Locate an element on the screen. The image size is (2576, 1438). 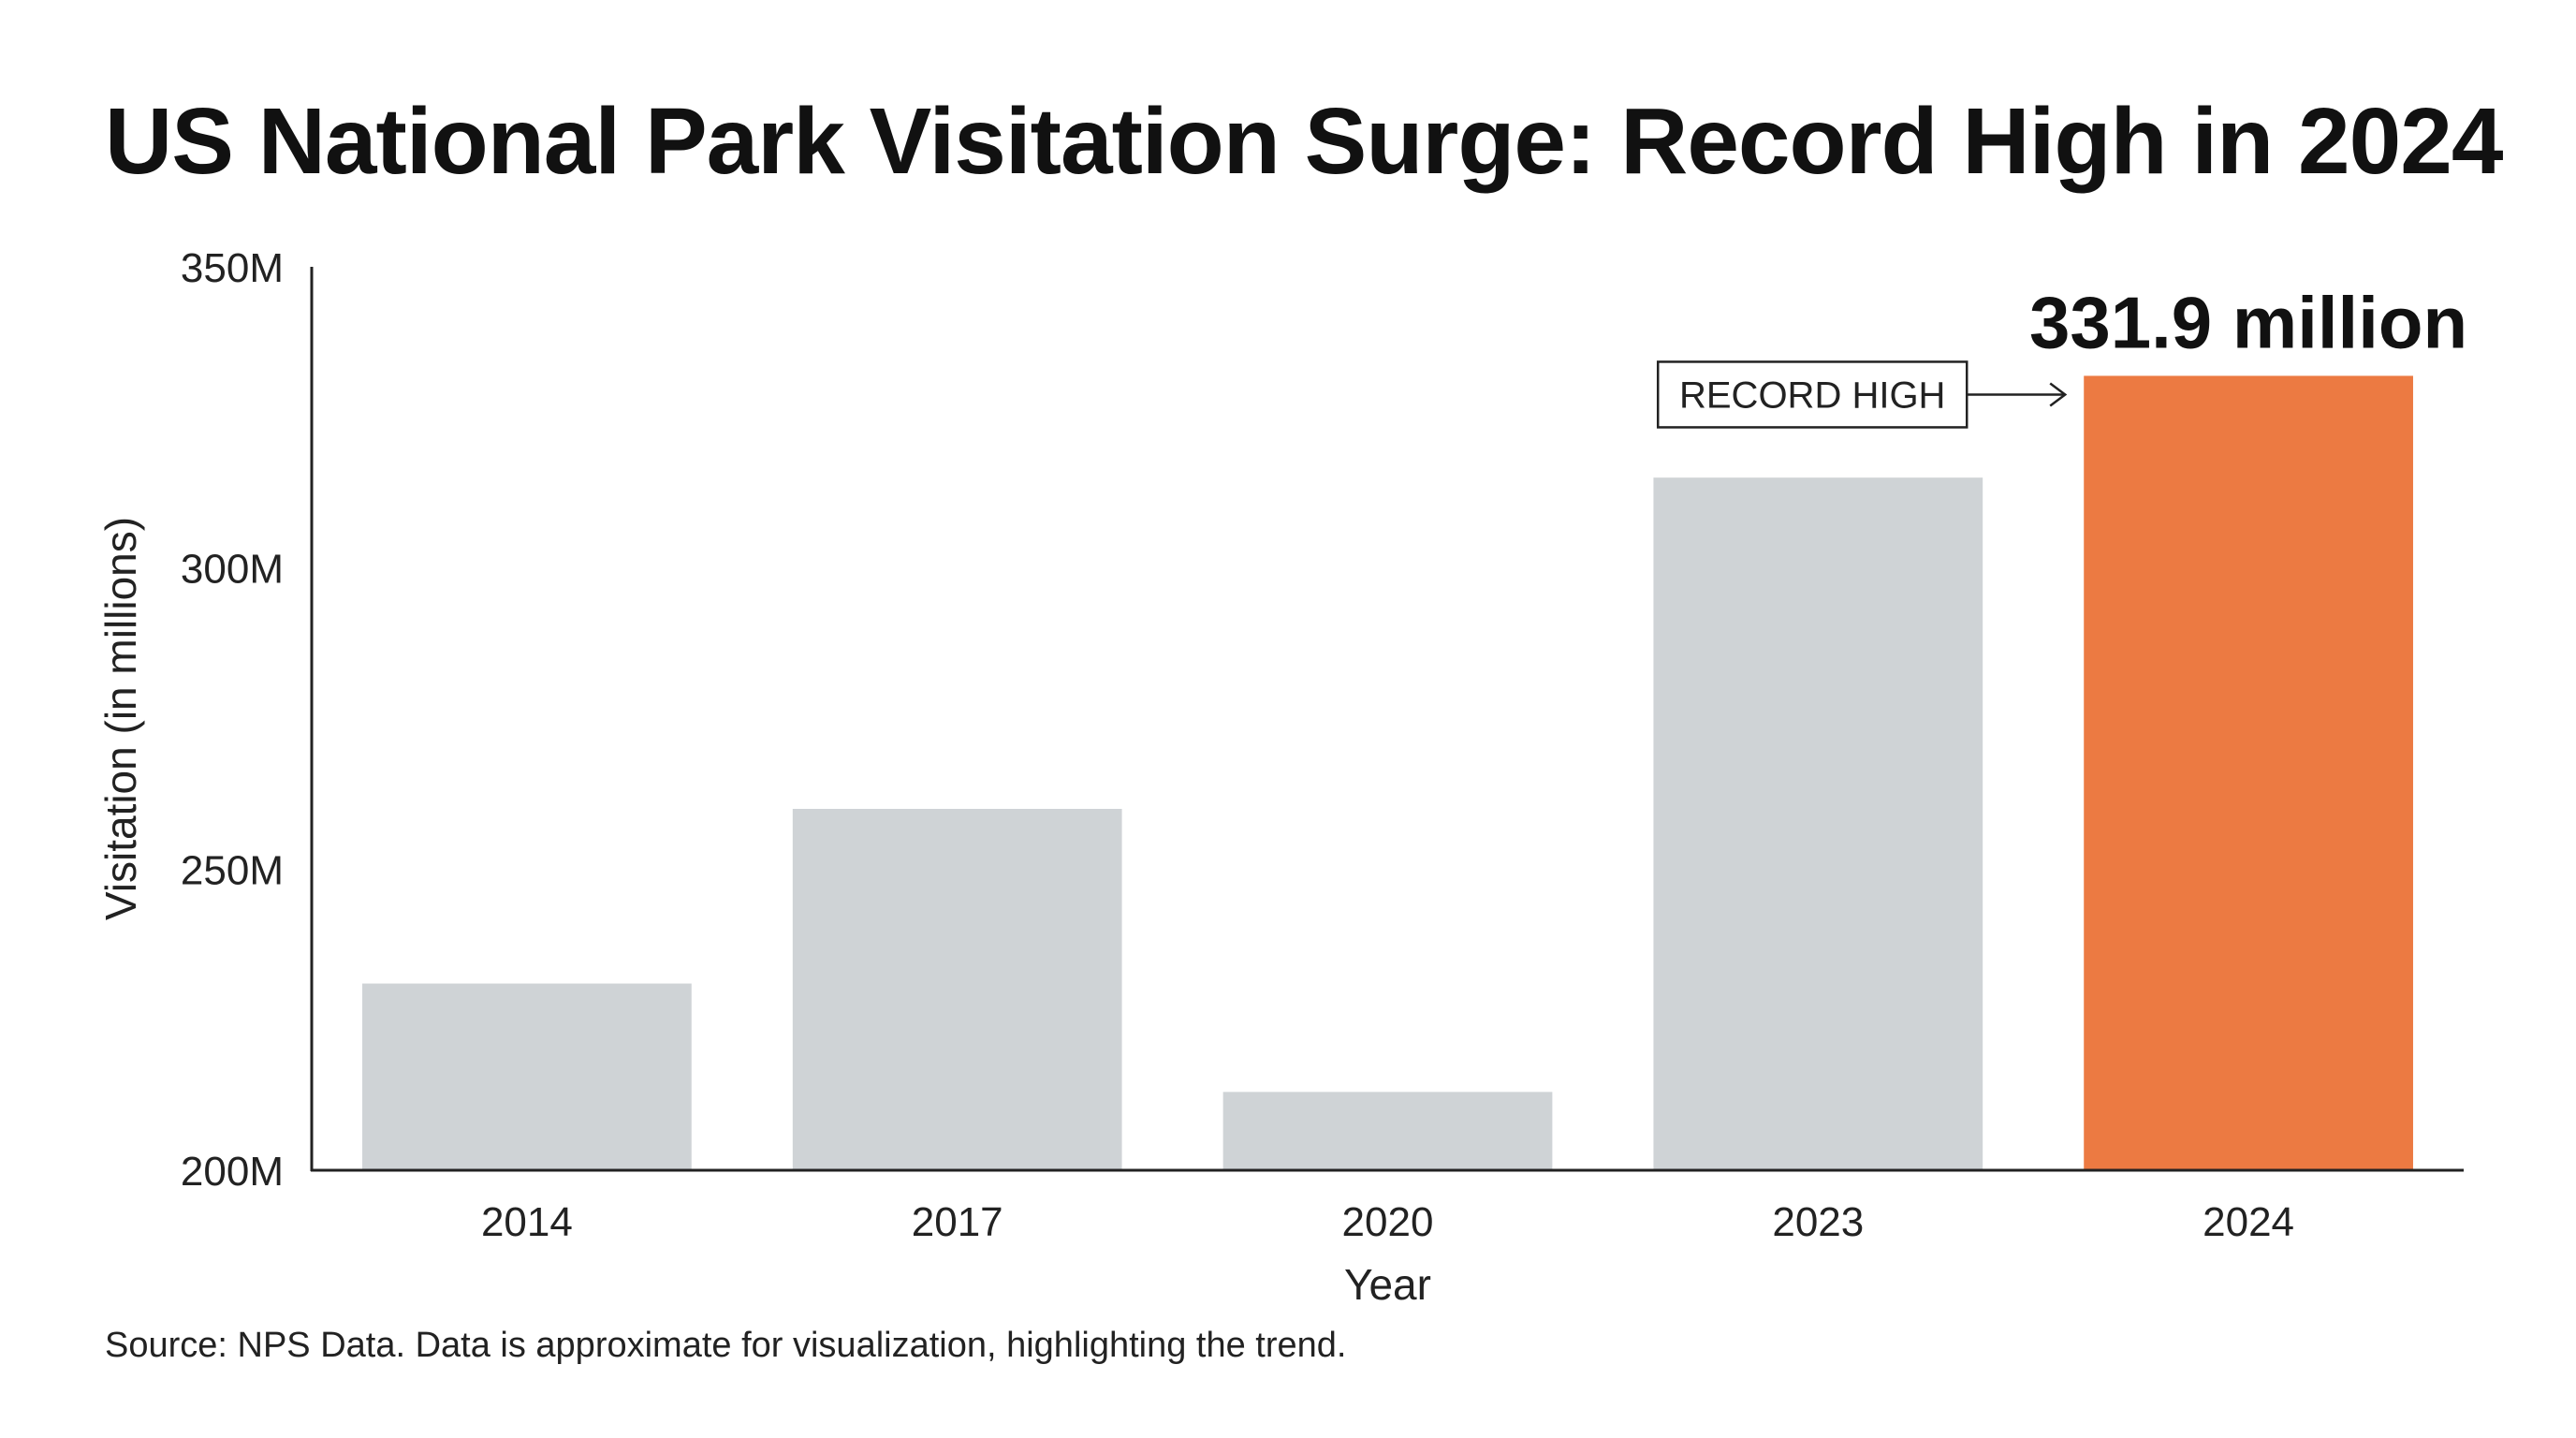
highlight-value-label: 331.9 million is located at coordinates (2248, 322).